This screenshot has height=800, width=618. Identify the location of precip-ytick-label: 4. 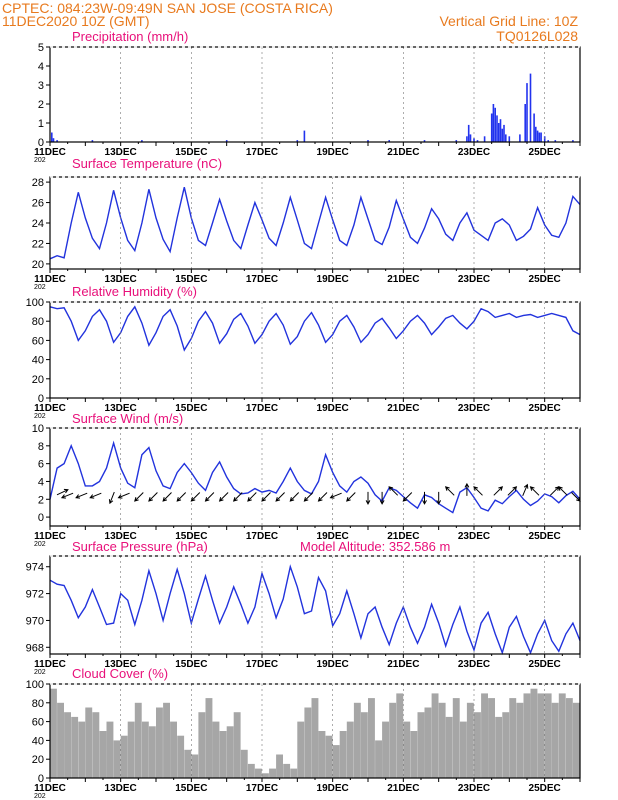
(41, 67).